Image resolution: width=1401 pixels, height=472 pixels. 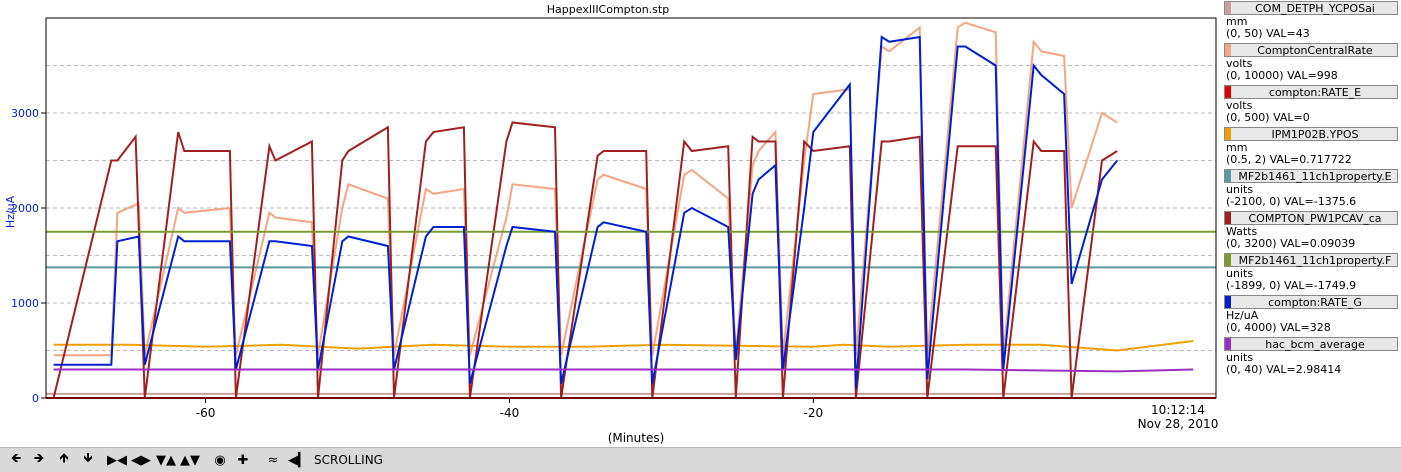 I want to click on timestamp-date: Nov 28, 2010, so click(x=1178, y=424).